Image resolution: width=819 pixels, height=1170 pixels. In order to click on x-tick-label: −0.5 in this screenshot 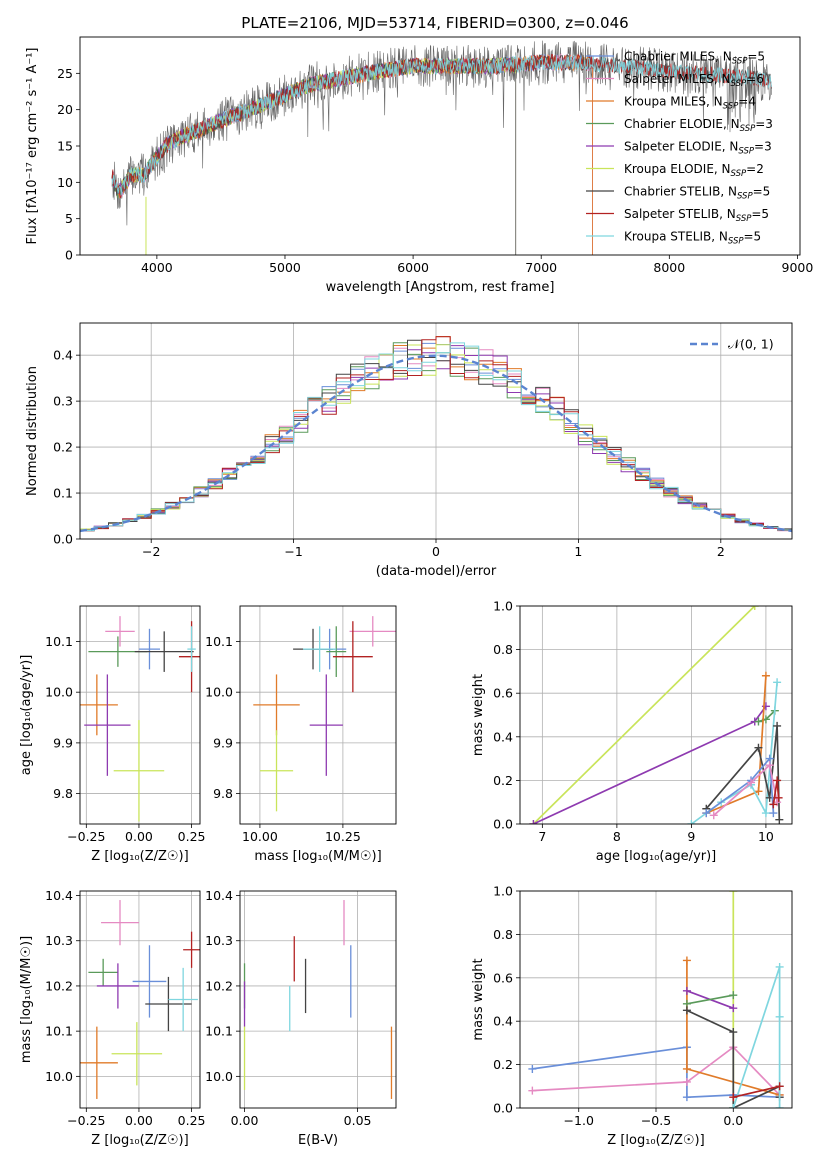, I will do `click(656, 1120)`.